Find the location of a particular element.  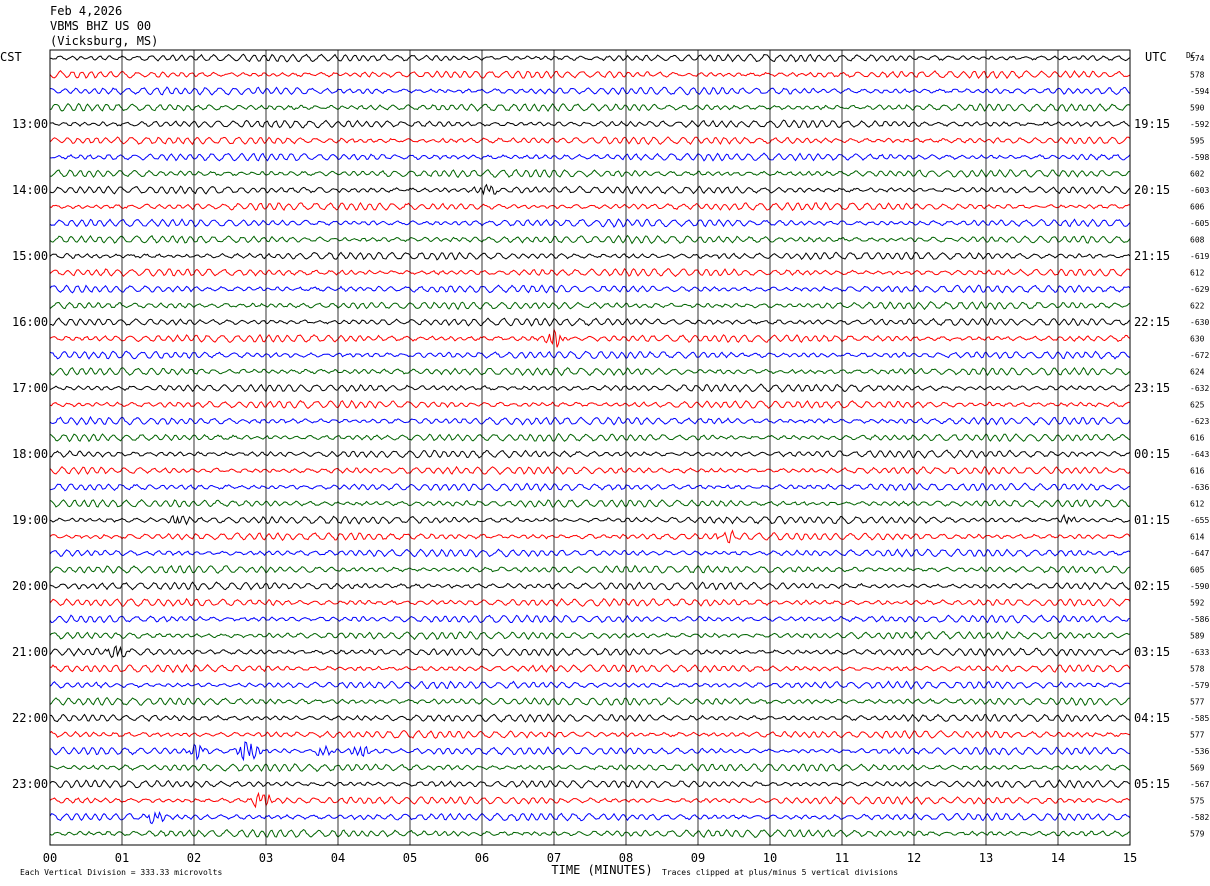

x-tick-label: 10 is located at coordinates (770, 858).